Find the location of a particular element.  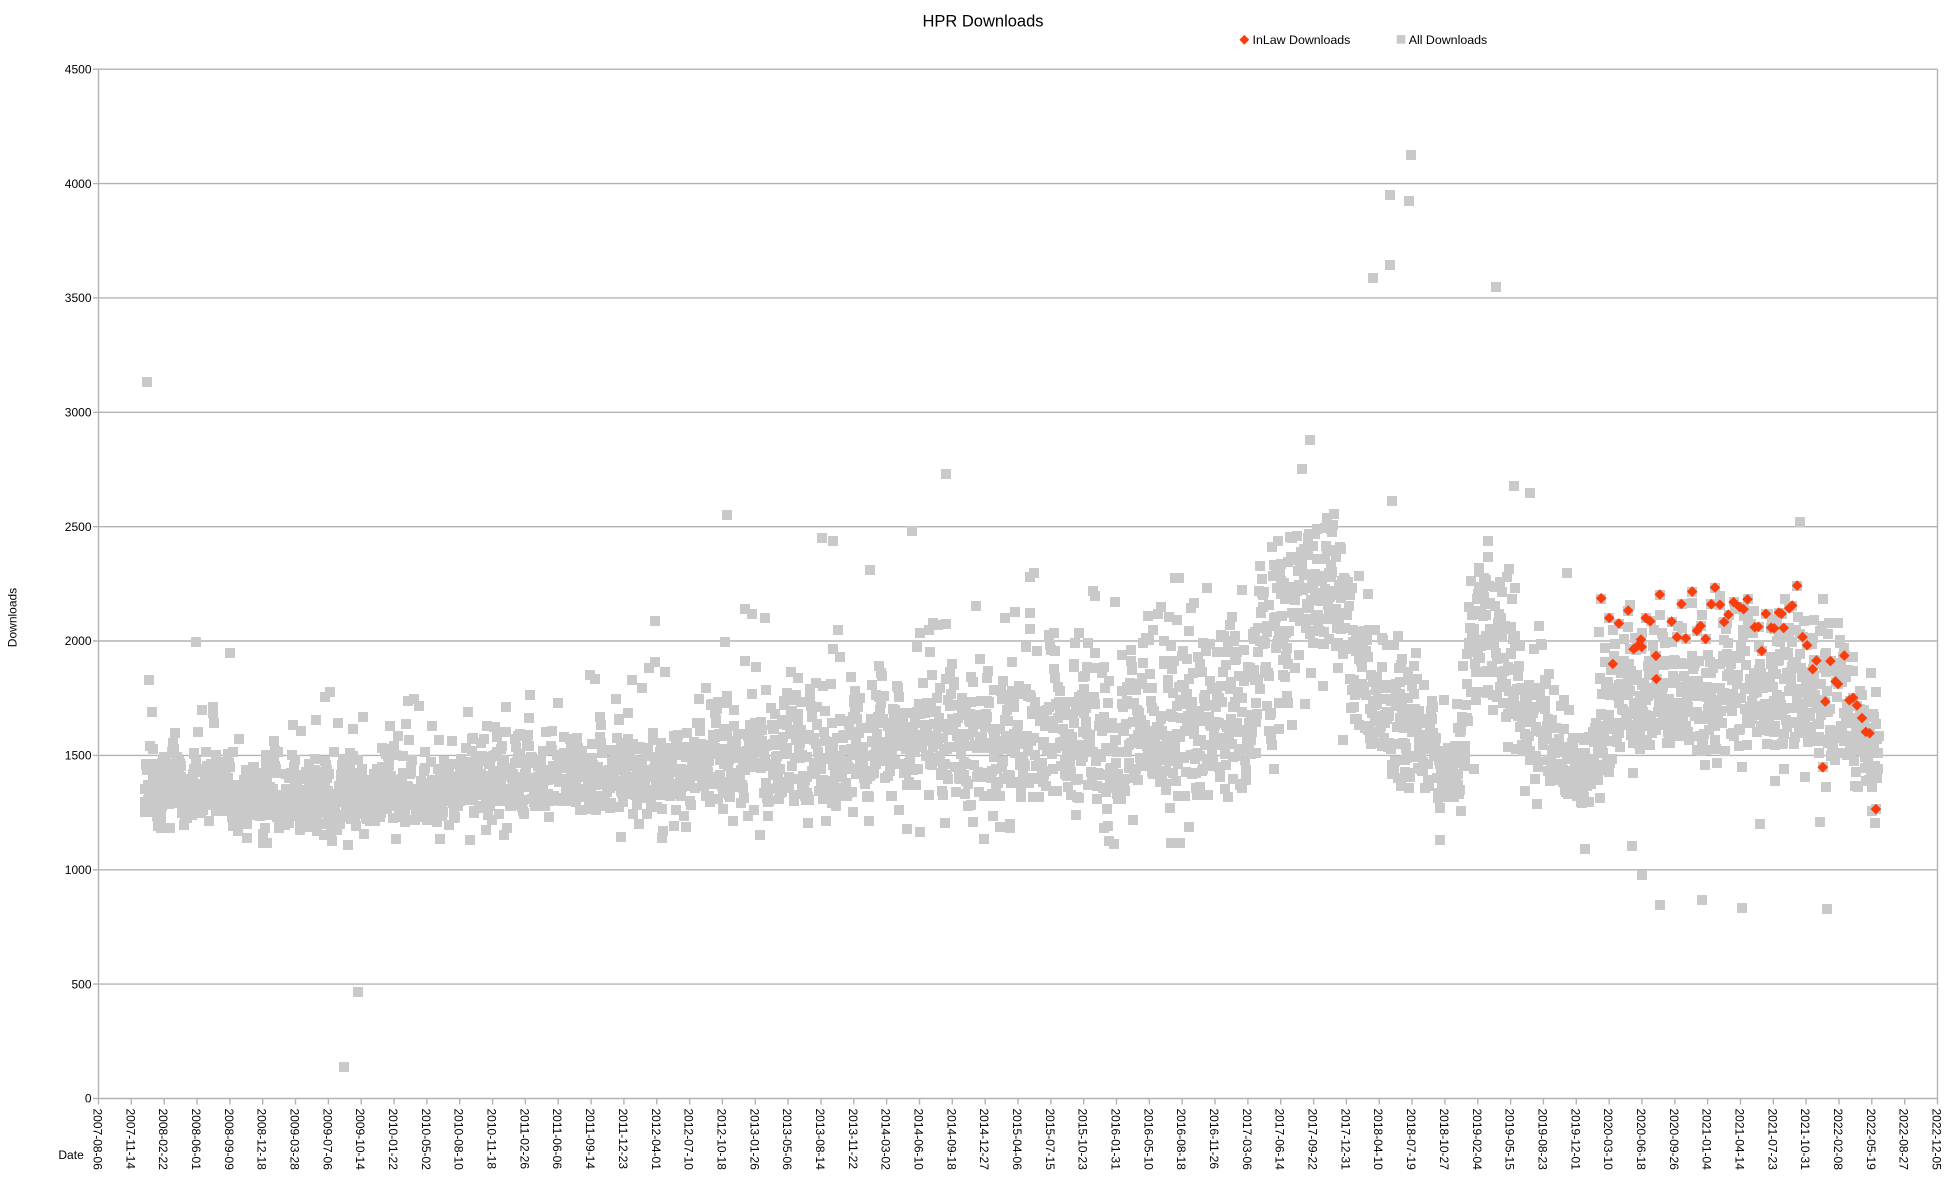

svg-text: 2018-10-27 is located at coordinates (1444, 1140).